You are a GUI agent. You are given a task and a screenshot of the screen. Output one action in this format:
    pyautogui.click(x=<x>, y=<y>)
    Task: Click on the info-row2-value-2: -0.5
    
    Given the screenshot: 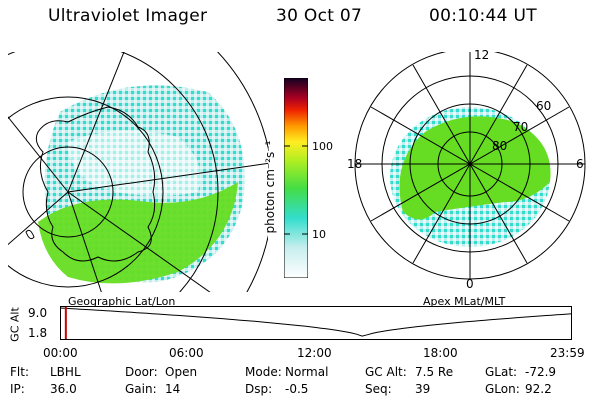 What is the action you would take?
    pyautogui.click(x=297, y=389)
    